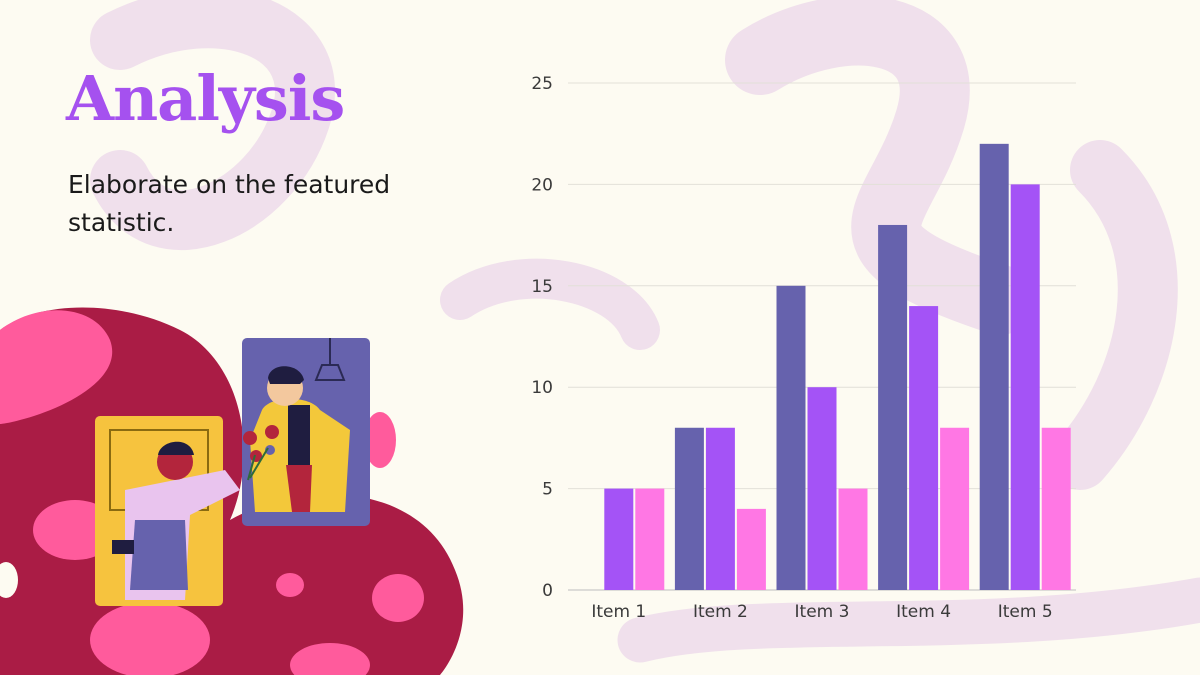  Describe the element at coordinates (720, 612) in the screenshot. I see `x-tick-label: Item 2` at that location.